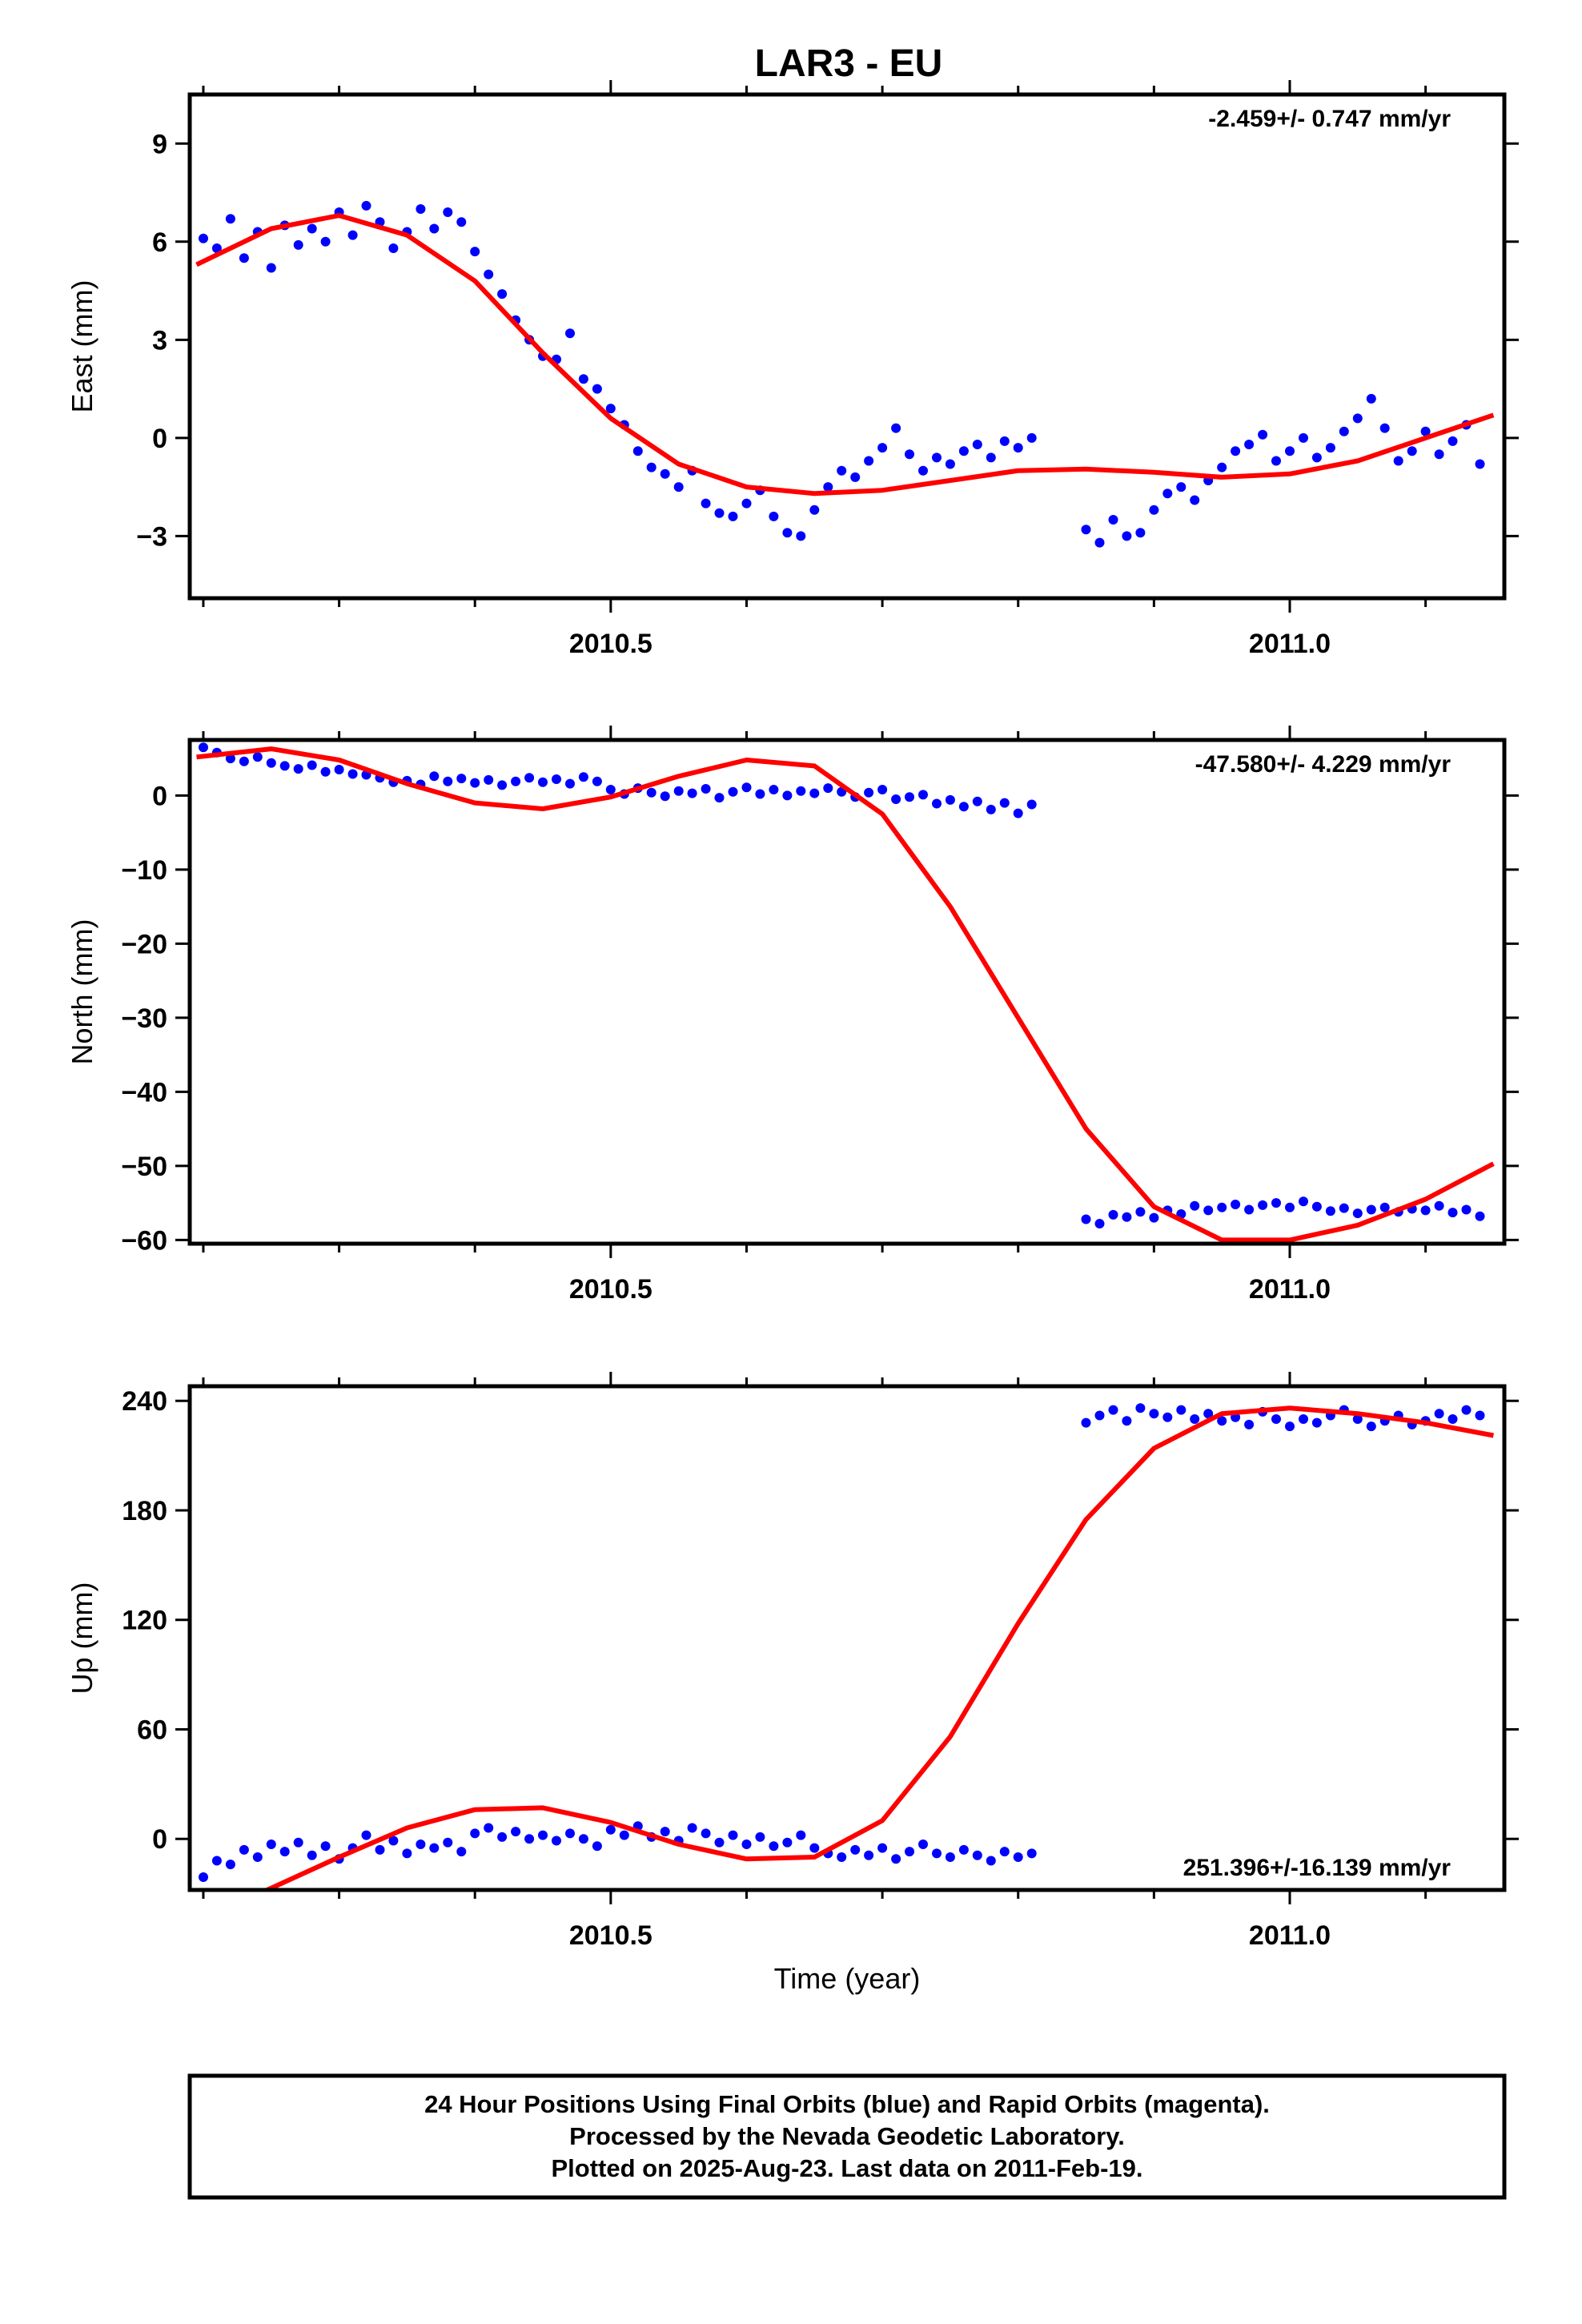 The image size is (1582, 2324). Describe the element at coordinates (159, 340) in the screenshot. I see `y-tick-label: 3` at that location.